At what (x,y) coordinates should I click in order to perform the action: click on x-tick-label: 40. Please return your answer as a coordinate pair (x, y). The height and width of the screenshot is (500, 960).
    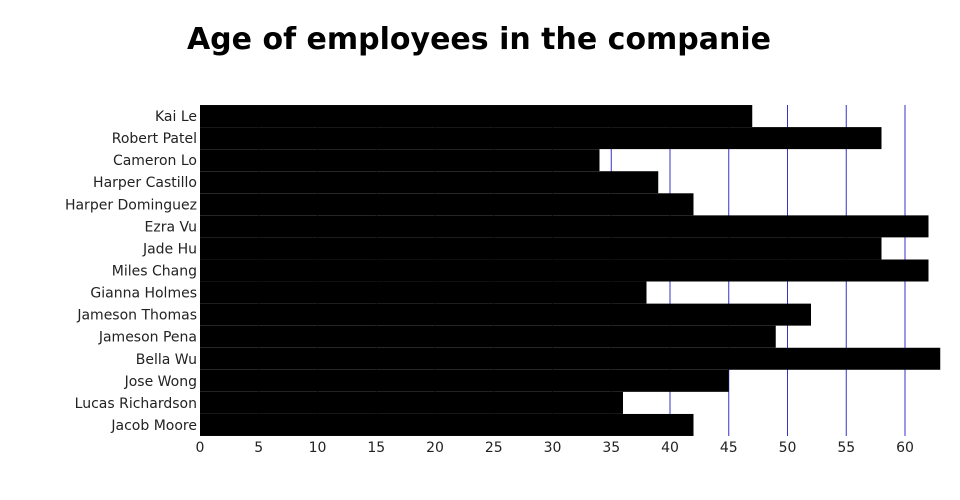
    Looking at the image, I should click on (670, 448).